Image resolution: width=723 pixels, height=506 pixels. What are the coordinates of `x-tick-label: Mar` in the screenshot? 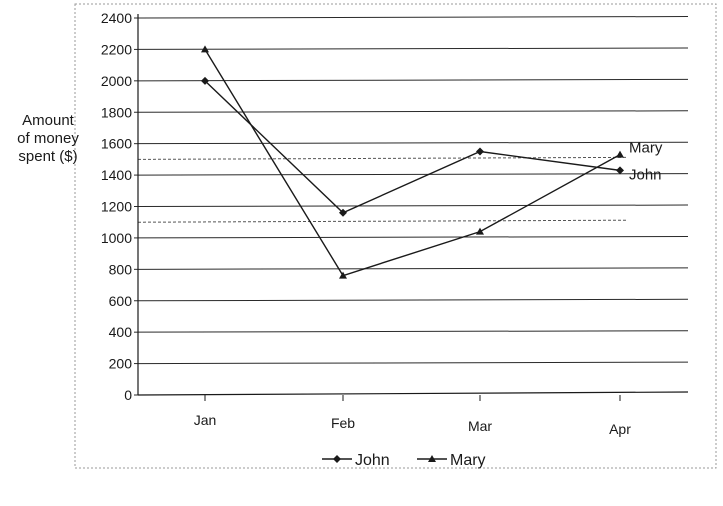 It's located at (480, 426).